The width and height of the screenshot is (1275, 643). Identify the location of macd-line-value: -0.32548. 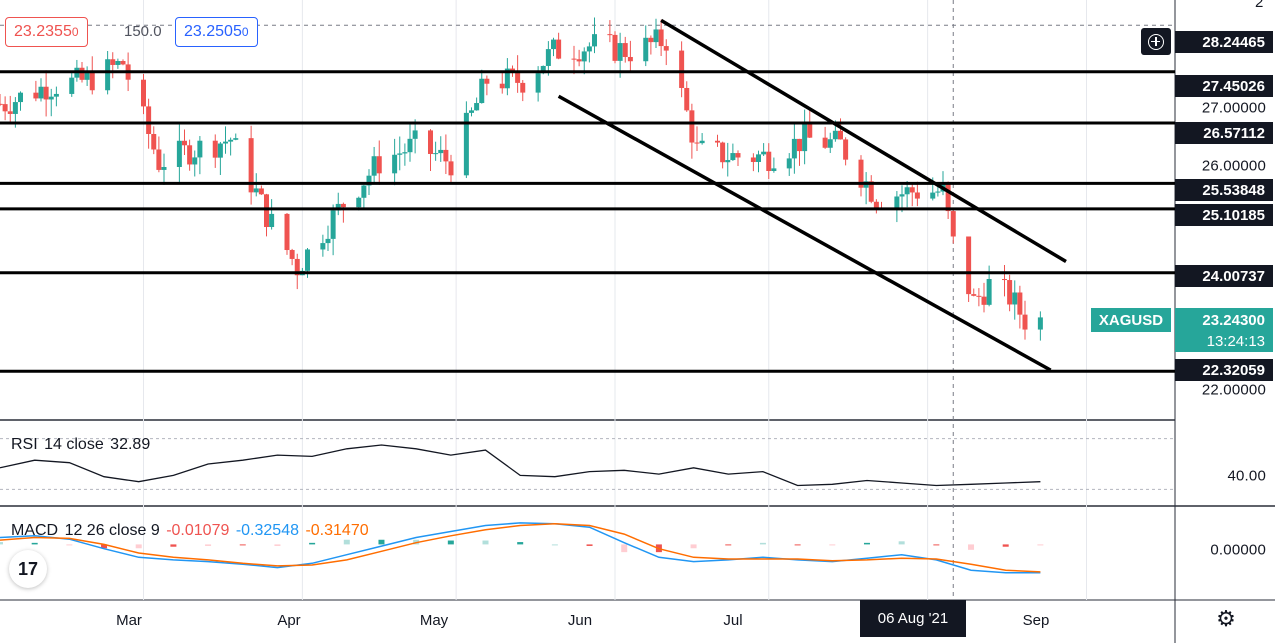
(267, 530).